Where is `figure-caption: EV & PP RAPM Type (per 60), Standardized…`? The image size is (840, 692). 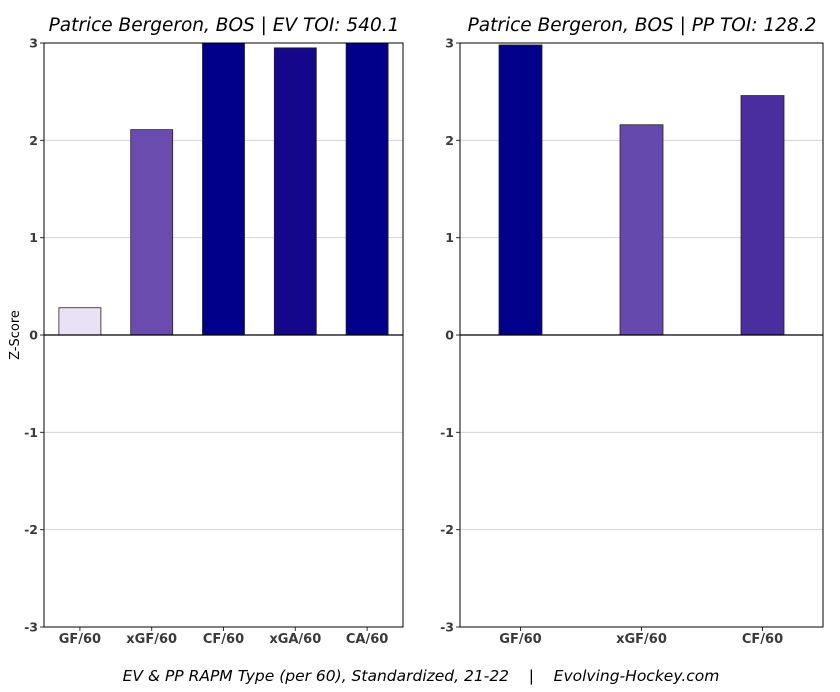
figure-caption: EV & PP RAPM Type (per 60), Standardized… is located at coordinates (421, 676).